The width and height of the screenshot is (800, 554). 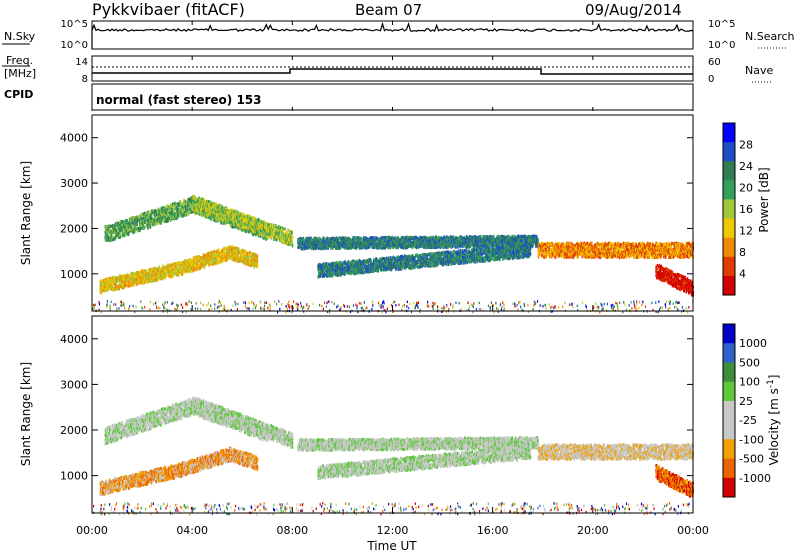 What do you see at coordinates (392, 71) in the screenshot?
I see `freq-trace` at bounding box center [392, 71].